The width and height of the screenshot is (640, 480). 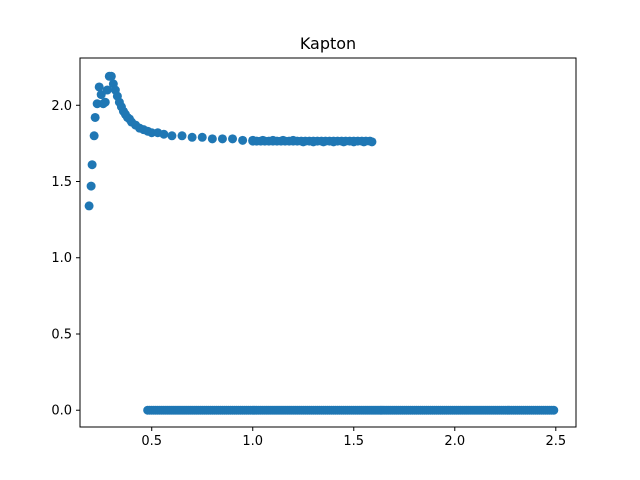 I want to click on chart-title: Kapton, so click(x=328, y=43).